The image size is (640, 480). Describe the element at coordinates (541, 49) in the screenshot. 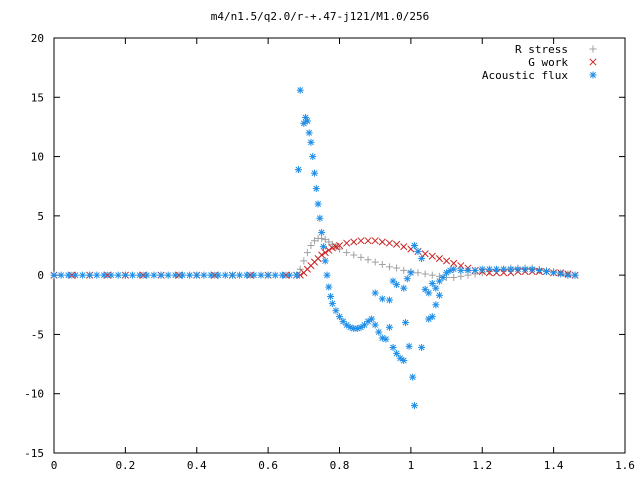

I see `legend-label: R stress` at that location.